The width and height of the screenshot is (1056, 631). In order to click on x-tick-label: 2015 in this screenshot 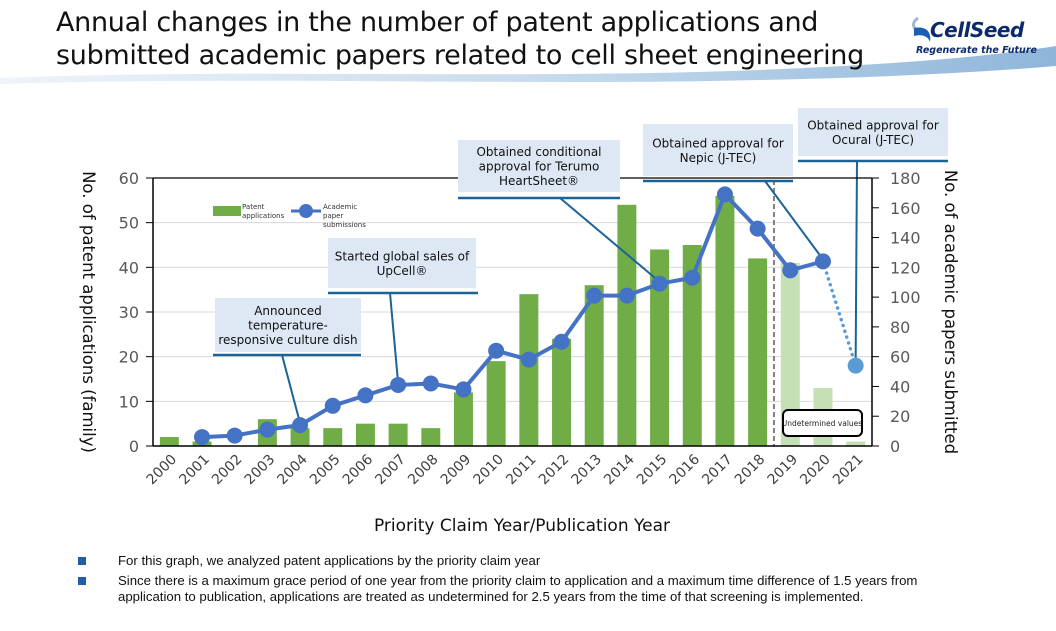, I will do `click(652, 470)`.